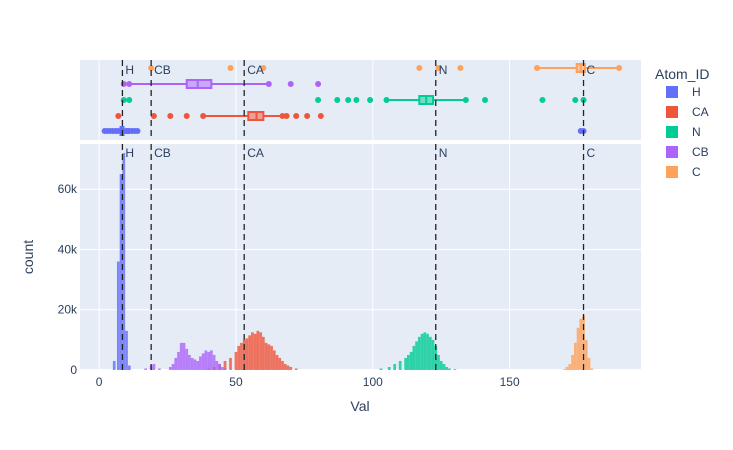 Image resolution: width=733 pixels, height=450 pixels. I want to click on y-axis-title: count, so click(28, 257).